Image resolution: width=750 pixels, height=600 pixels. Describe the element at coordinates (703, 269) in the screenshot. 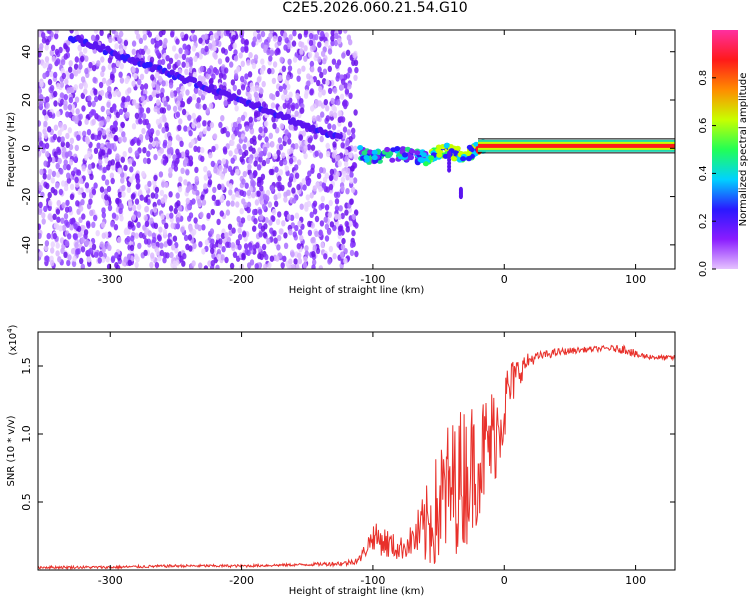

I see `colorbar-tick-label: 0.0` at that location.